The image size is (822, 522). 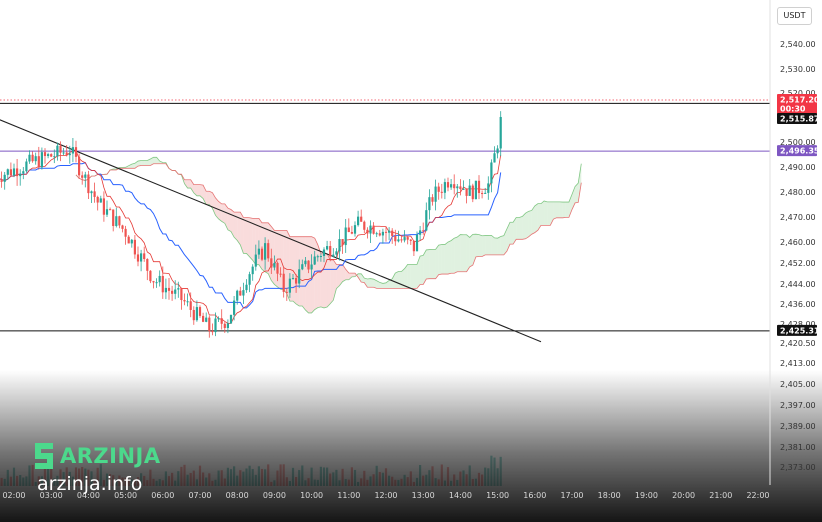 What do you see at coordinates (199, 495) in the screenshot?
I see `x-tick-label: 07:00` at bounding box center [199, 495].